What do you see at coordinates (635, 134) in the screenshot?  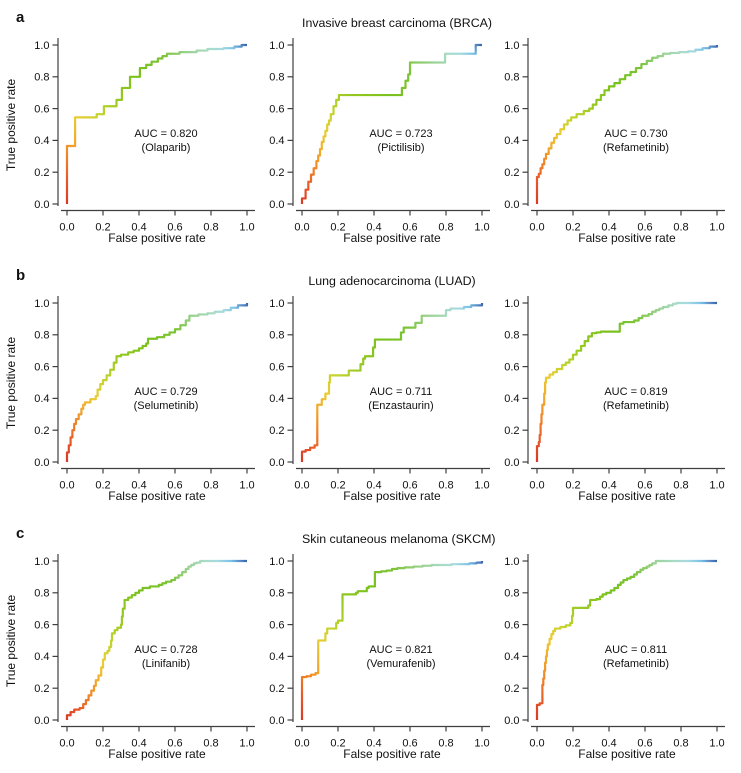 I see `auc-value-label: AUC = 0.730` at bounding box center [635, 134].